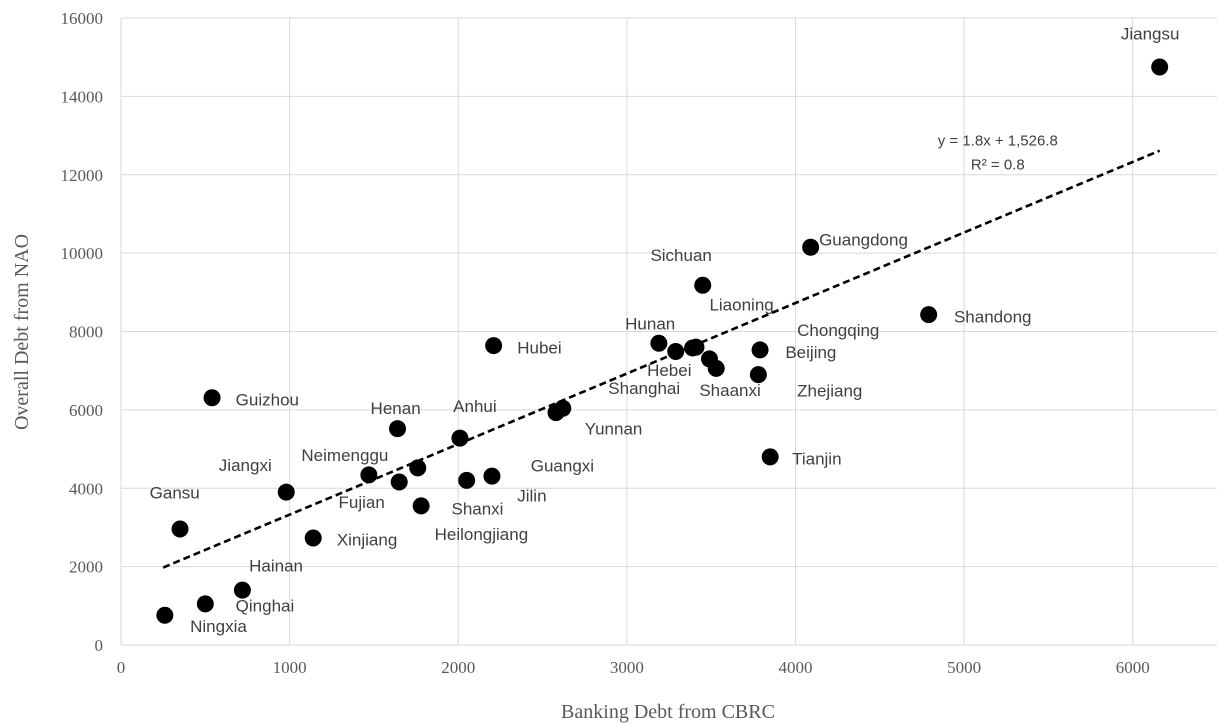  I want to click on x-tick-label: 6000, so click(1133, 667).